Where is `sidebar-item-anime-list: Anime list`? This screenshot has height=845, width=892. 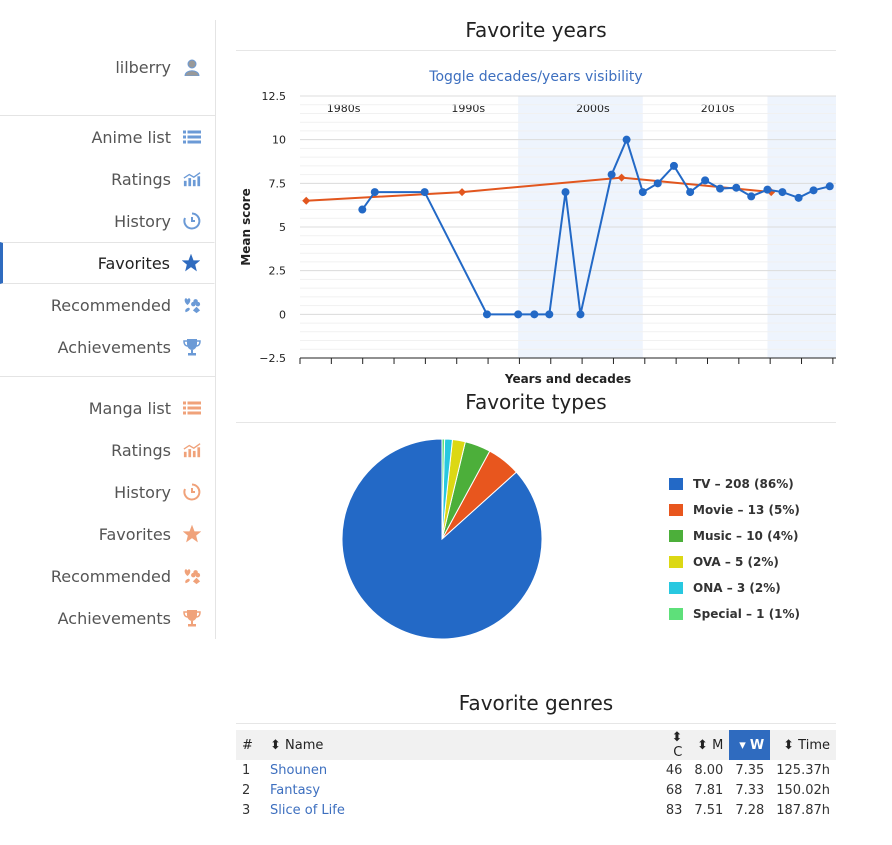
sidebar-item-anime-list: Anime list is located at coordinates (107, 137).